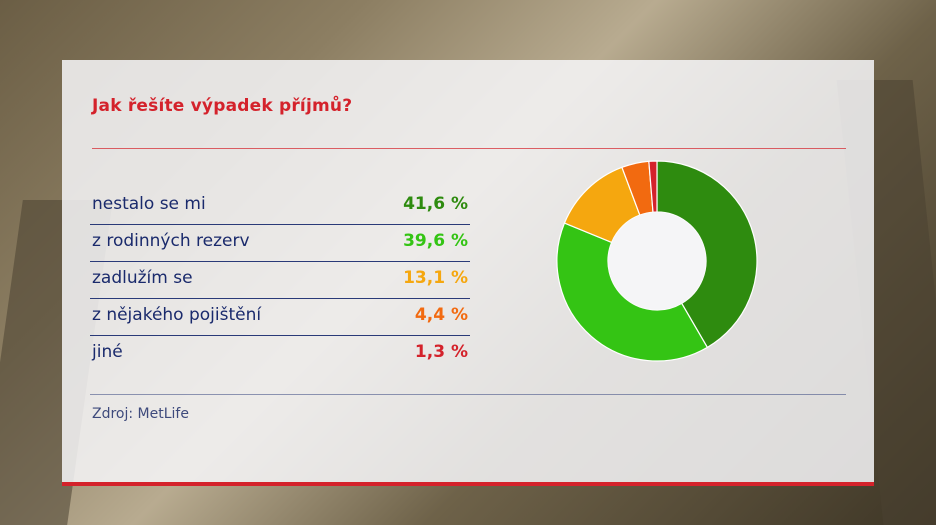 Image resolution: width=936 pixels, height=525 pixels. What do you see at coordinates (280, 243) in the screenshot?
I see `legend-row: z rodinných rezerv 39,6 %` at bounding box center [280, 243].